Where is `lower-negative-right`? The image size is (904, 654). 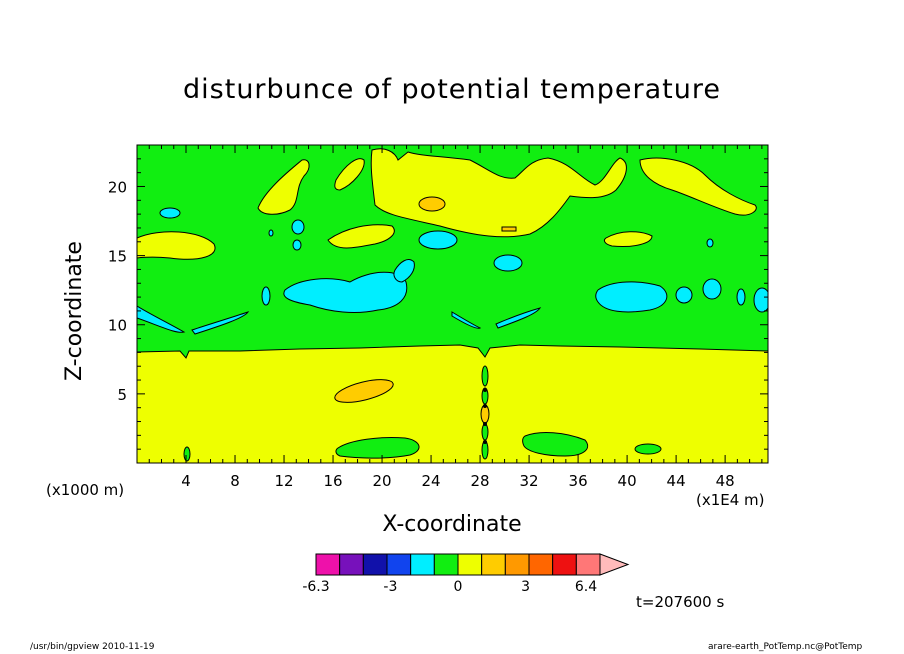
lower-negative-right is located at coordinates (555, 444).